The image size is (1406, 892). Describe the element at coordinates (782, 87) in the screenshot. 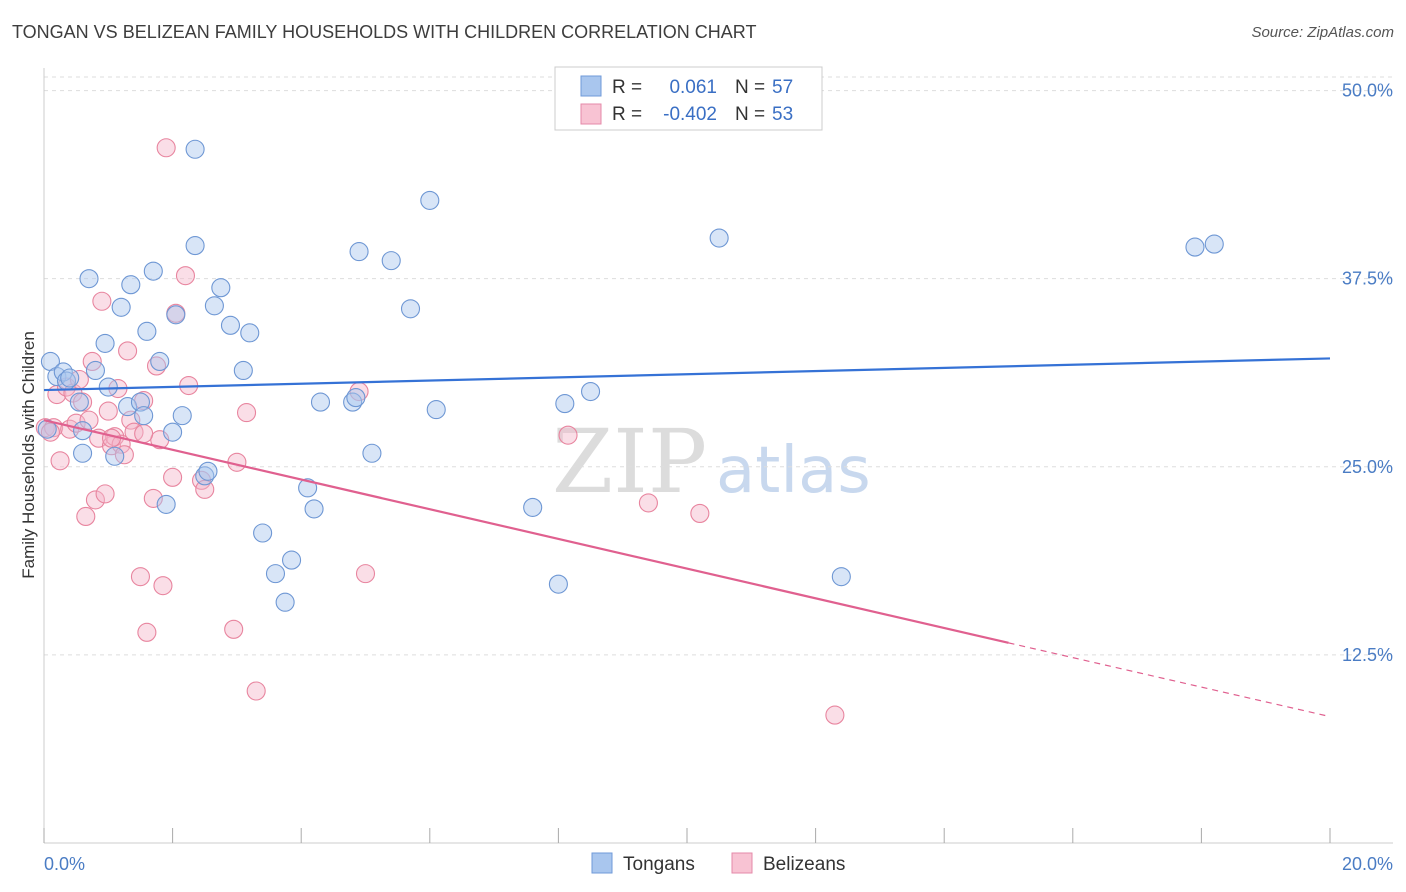

I see `legend-n-value-1: 57` at that location.